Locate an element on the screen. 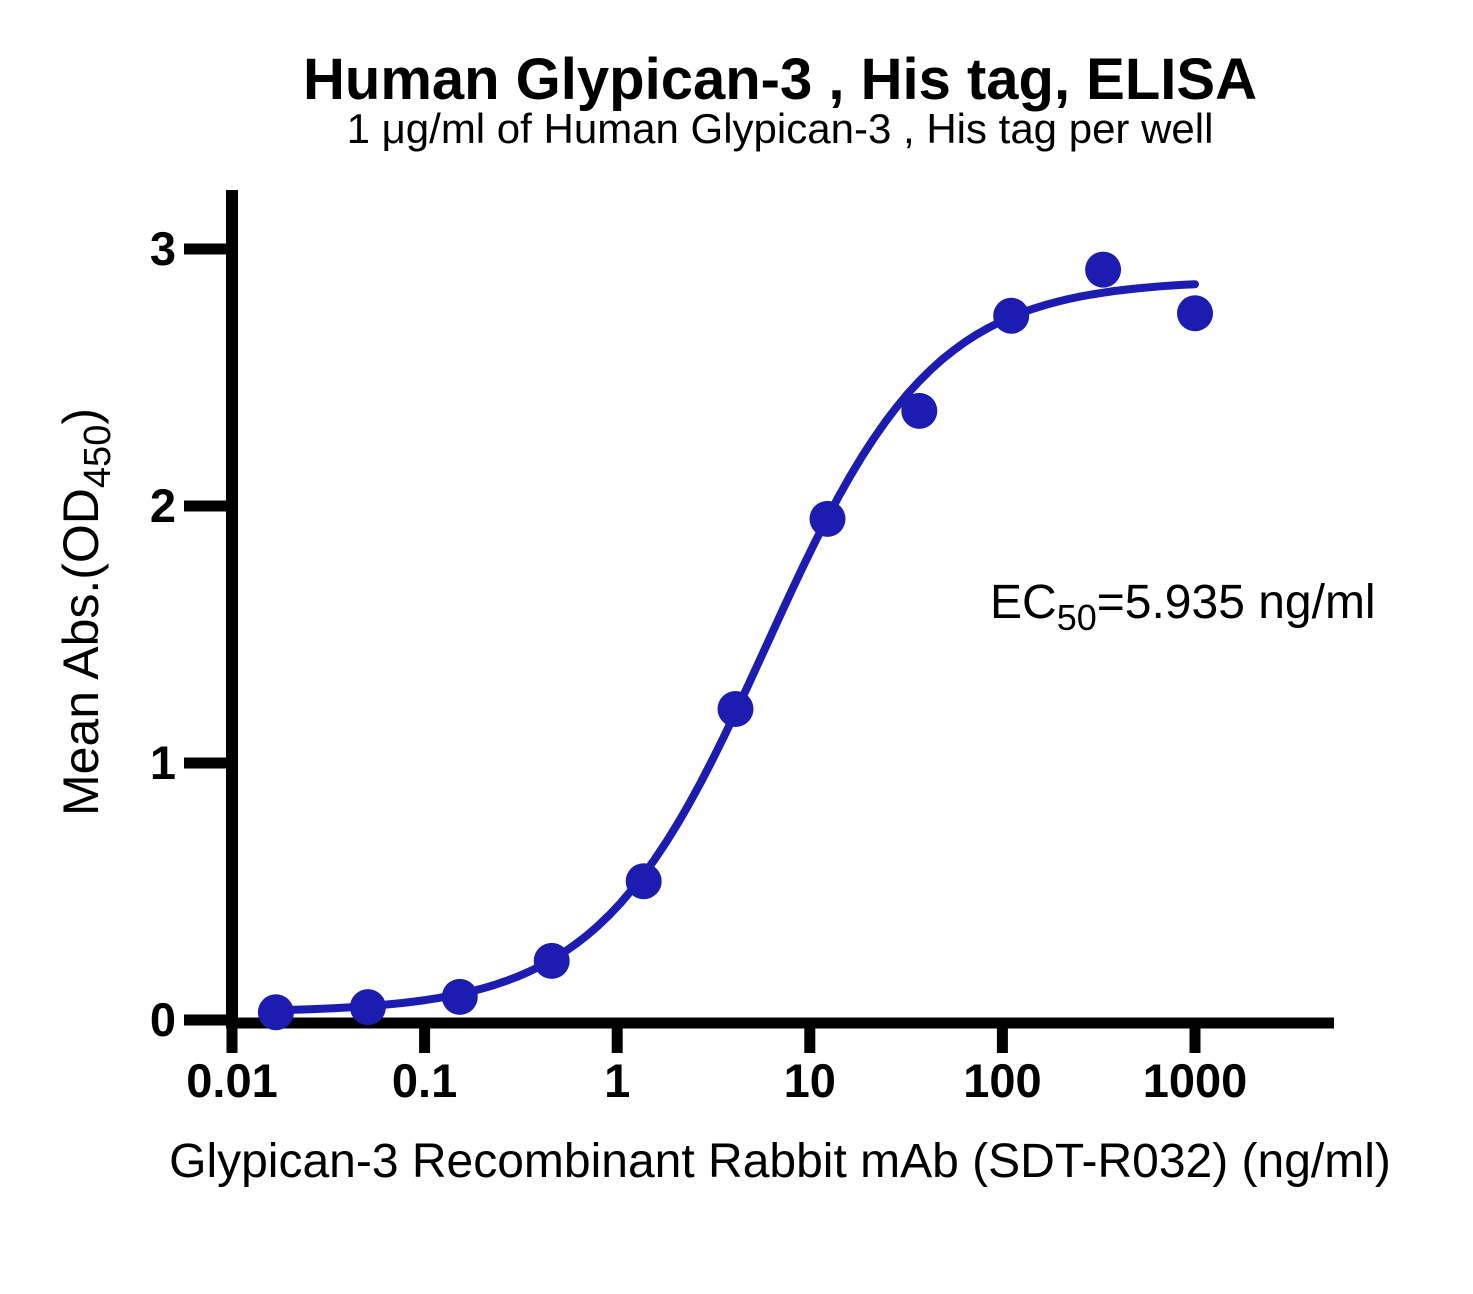 This screenshot has width=1473, height=1294. y-axis-label-prefix: Mean Abs.(OD is located at coordinates (81, 652).